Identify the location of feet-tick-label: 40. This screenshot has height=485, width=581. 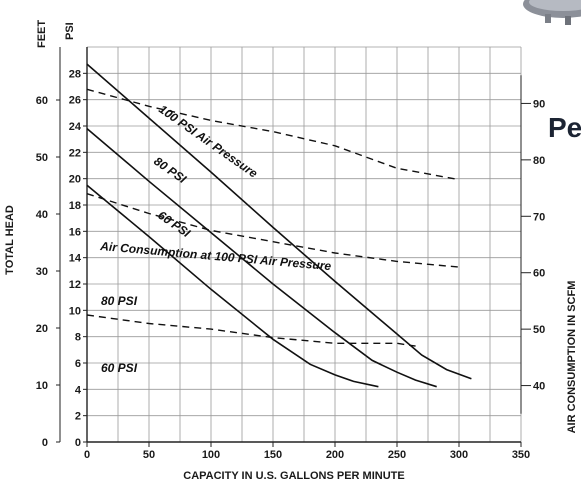
(42, 215).